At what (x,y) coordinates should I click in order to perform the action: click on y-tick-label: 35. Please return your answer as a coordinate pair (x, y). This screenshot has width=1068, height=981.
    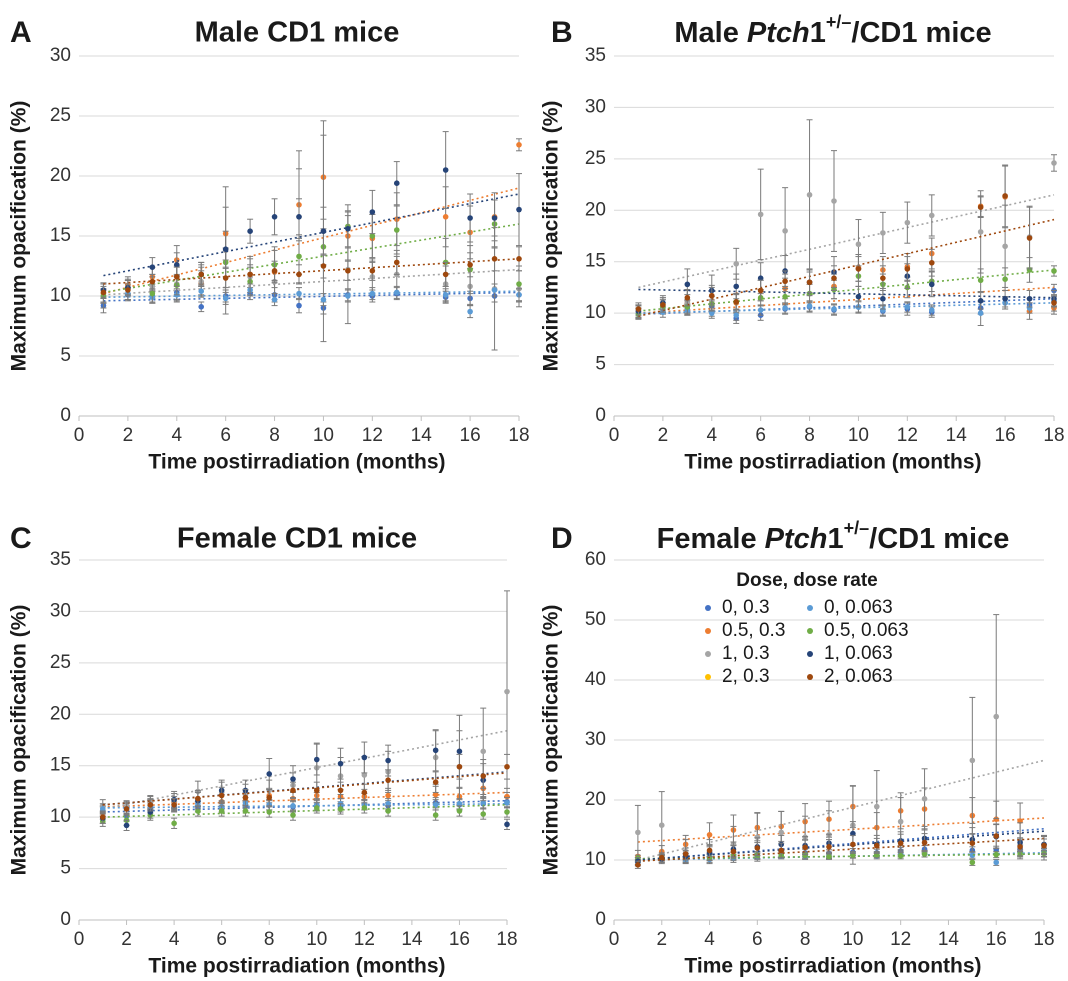
    Looking at the image, I should click on (595, 55).